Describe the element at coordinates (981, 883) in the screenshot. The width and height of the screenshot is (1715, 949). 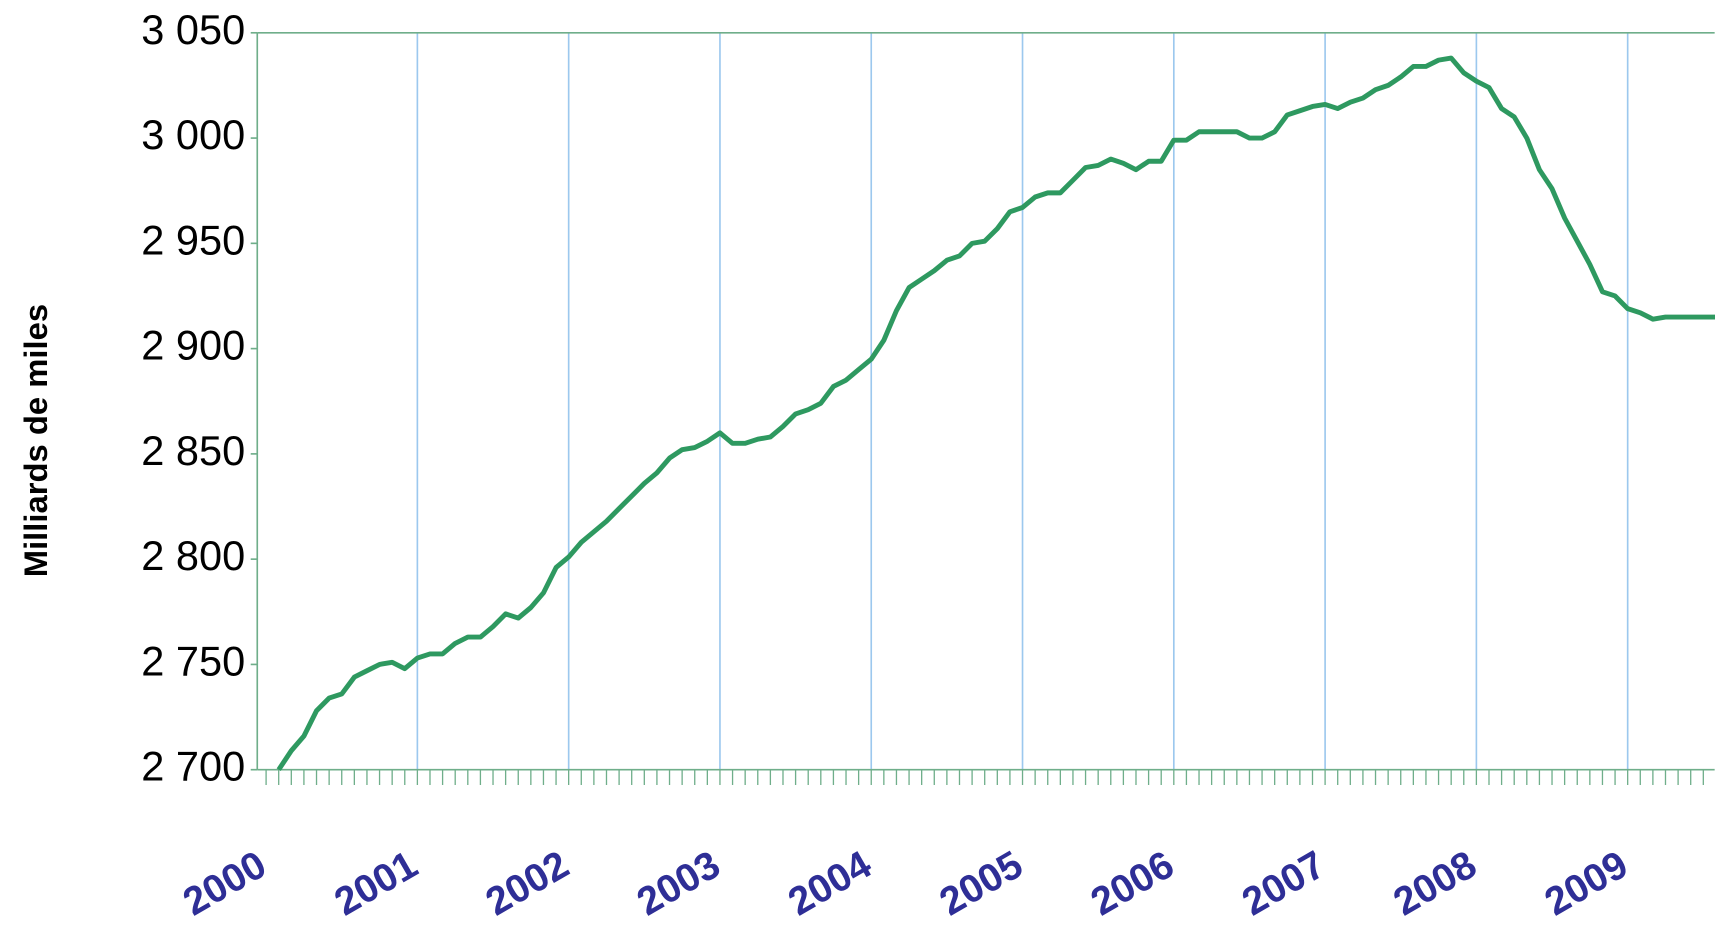
I see `x-tick-label: 2005` at that location.